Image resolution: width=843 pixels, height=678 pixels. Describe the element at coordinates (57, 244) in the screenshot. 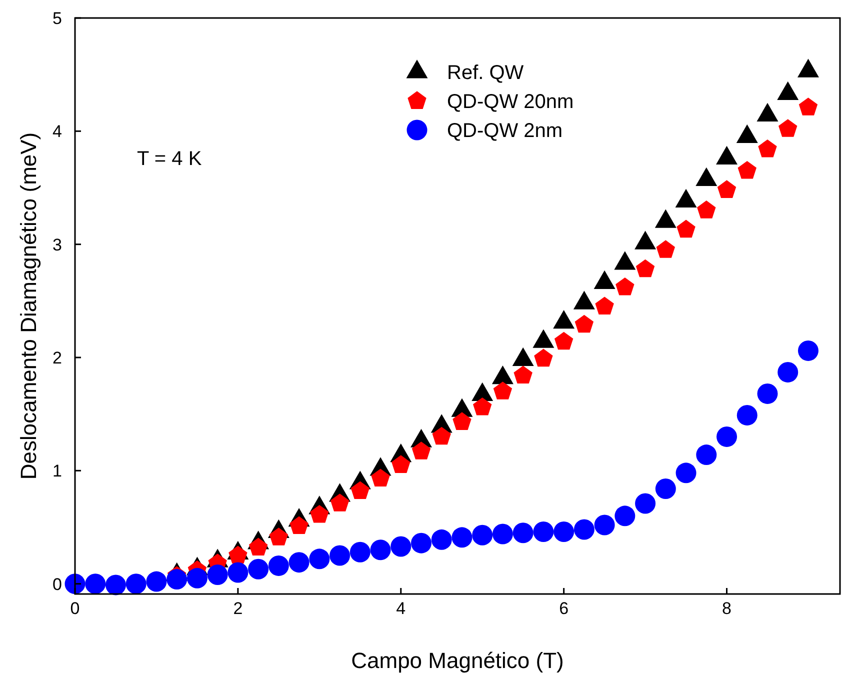

I see `y-tick-label: 3` at that location.